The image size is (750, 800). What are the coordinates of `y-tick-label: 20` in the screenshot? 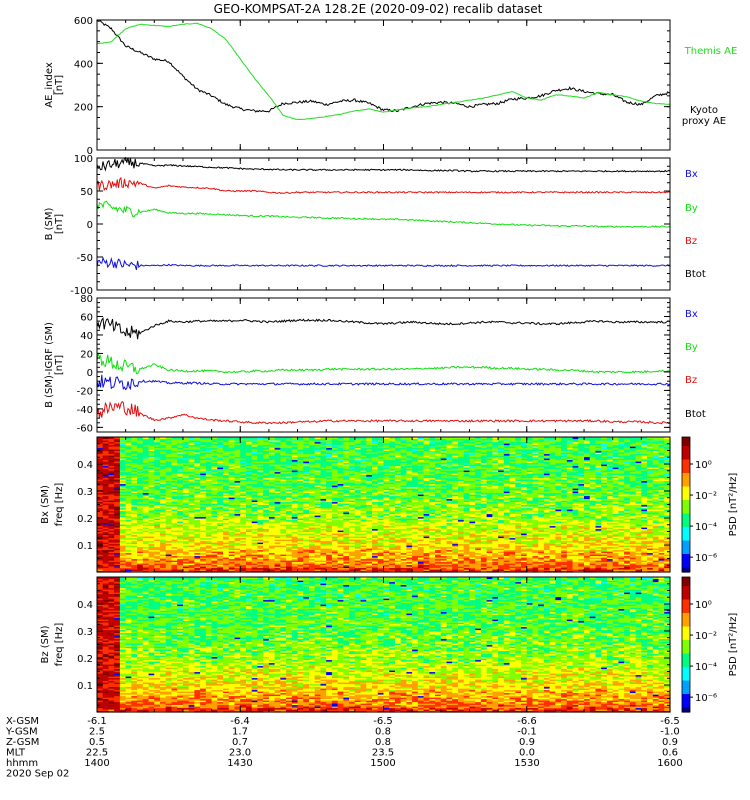 It's located at (86, 354).